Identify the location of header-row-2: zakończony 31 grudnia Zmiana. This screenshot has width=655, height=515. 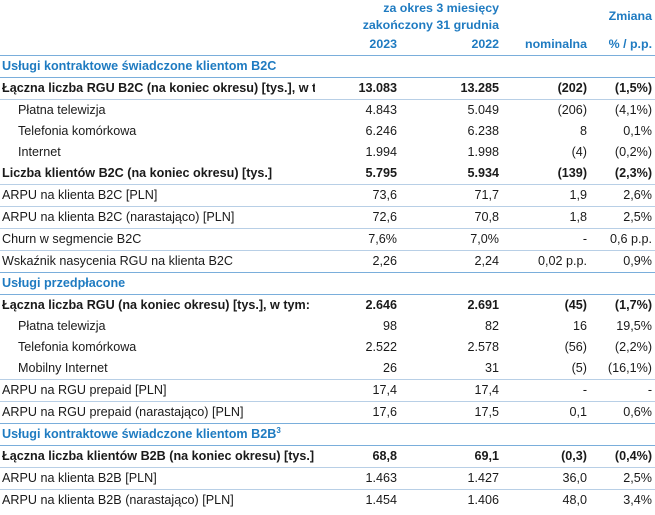
(327, 21).